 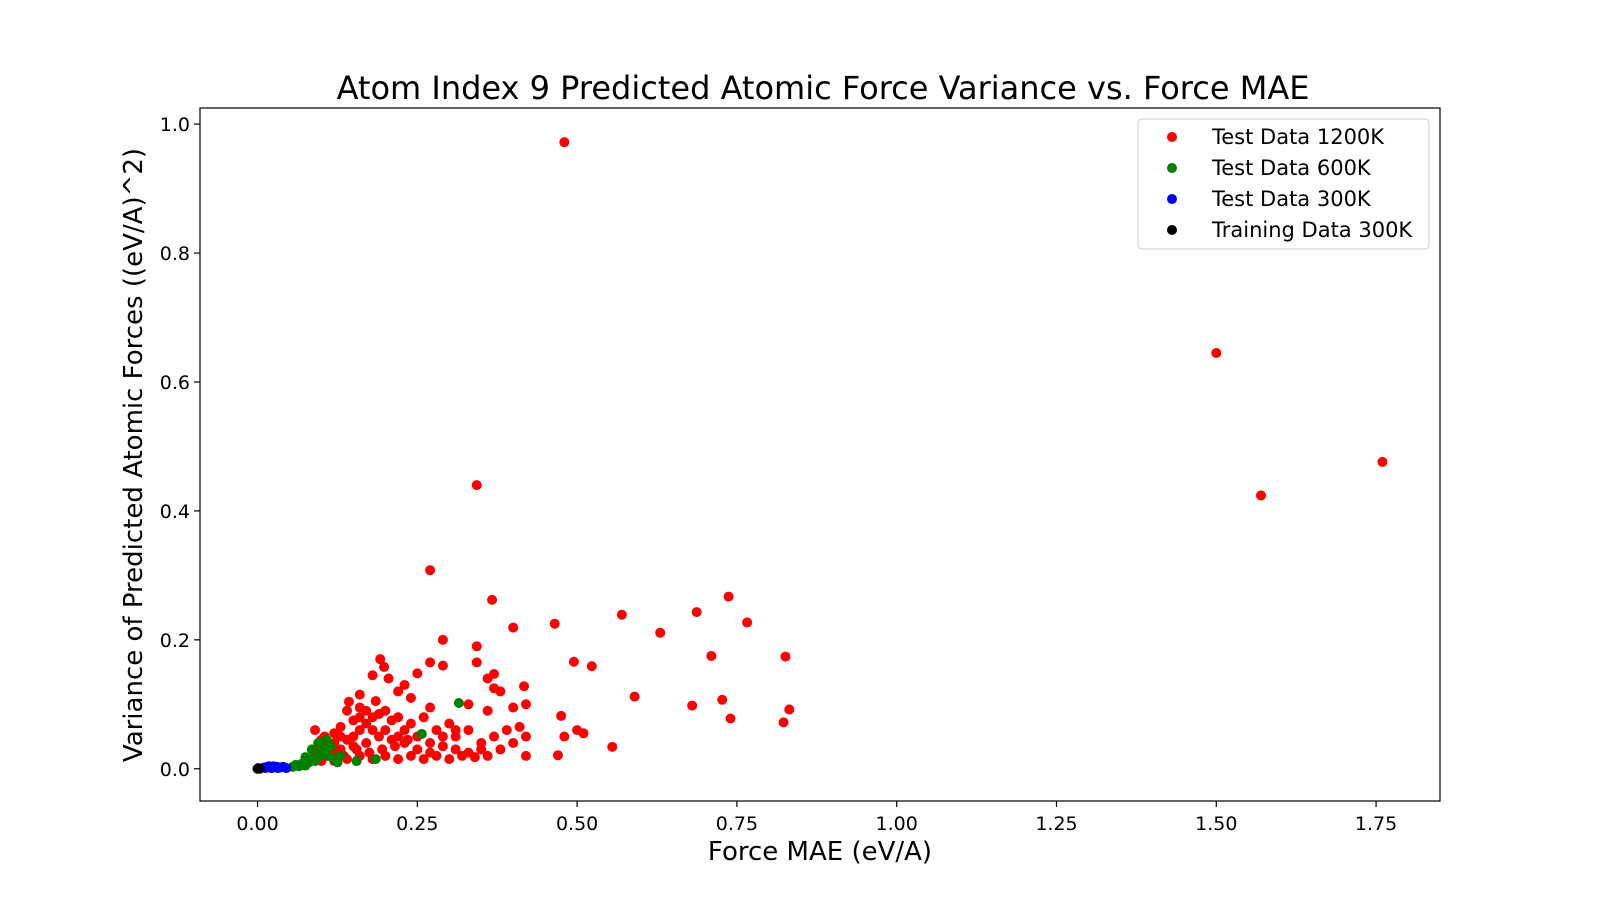 I want to click on x-tick-label: 1.50, so click(x=1216, y=824).